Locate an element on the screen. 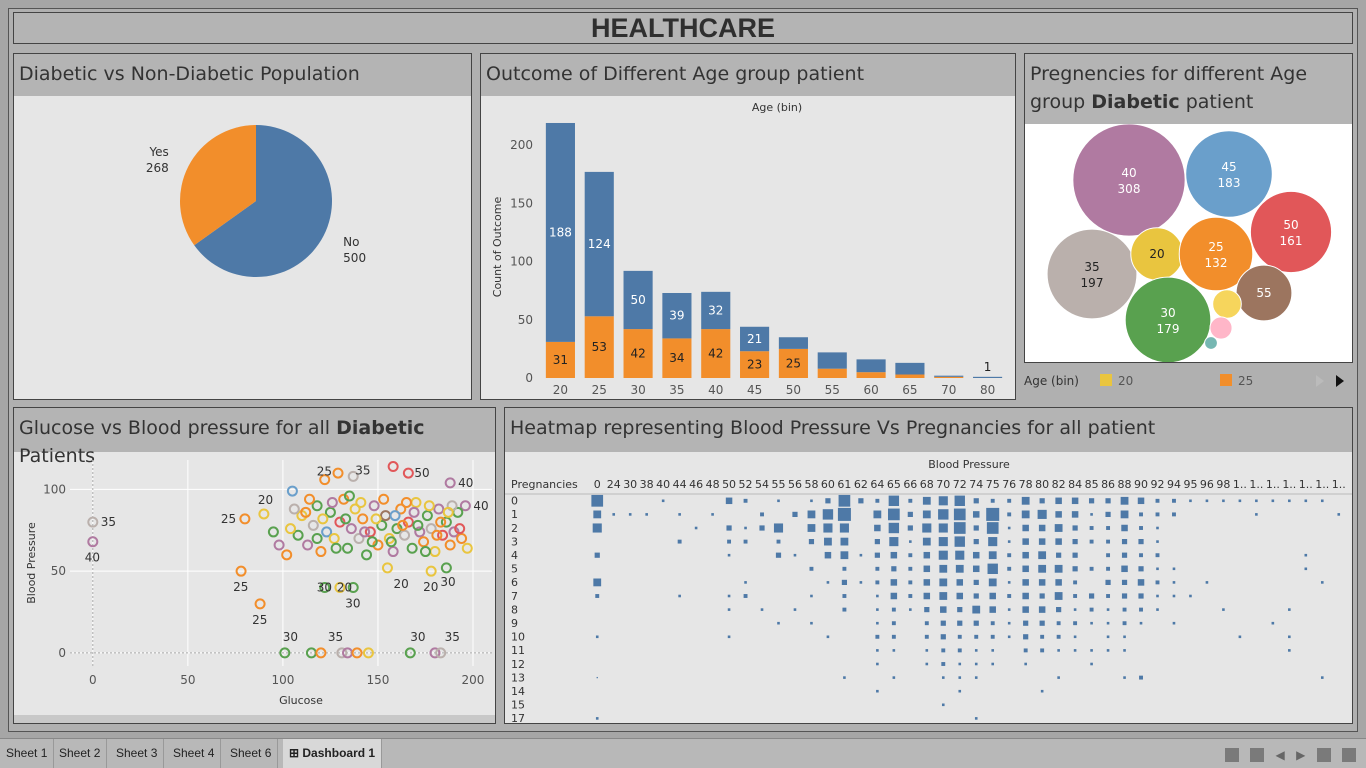 The width and height of the screenshot is (1366, 768). tab-sheet-6: Sheet 6 is located at coordinates (251, 753).